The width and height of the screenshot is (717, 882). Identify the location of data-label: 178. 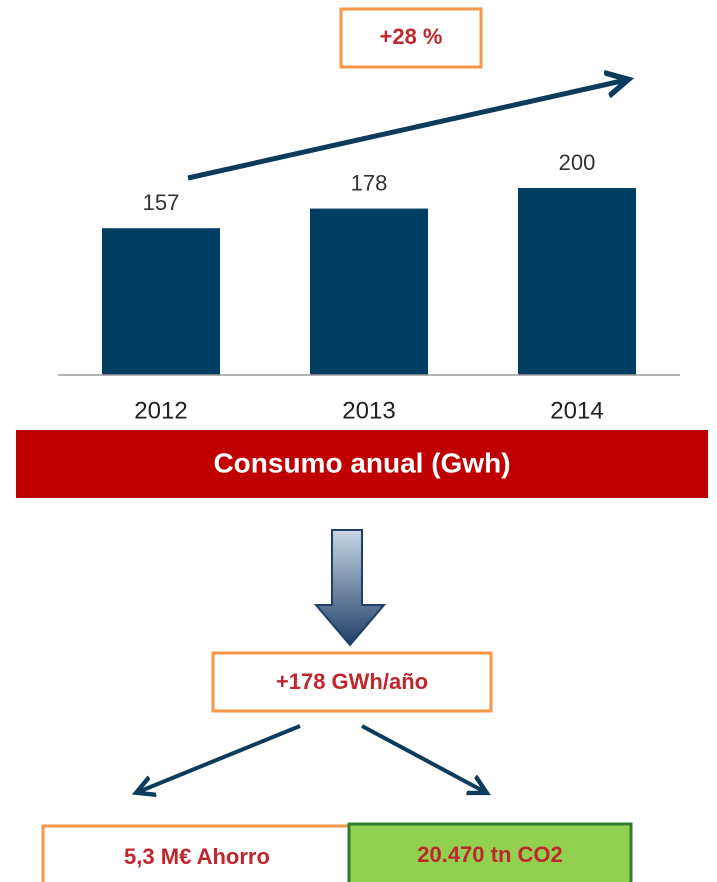
(369, 182).